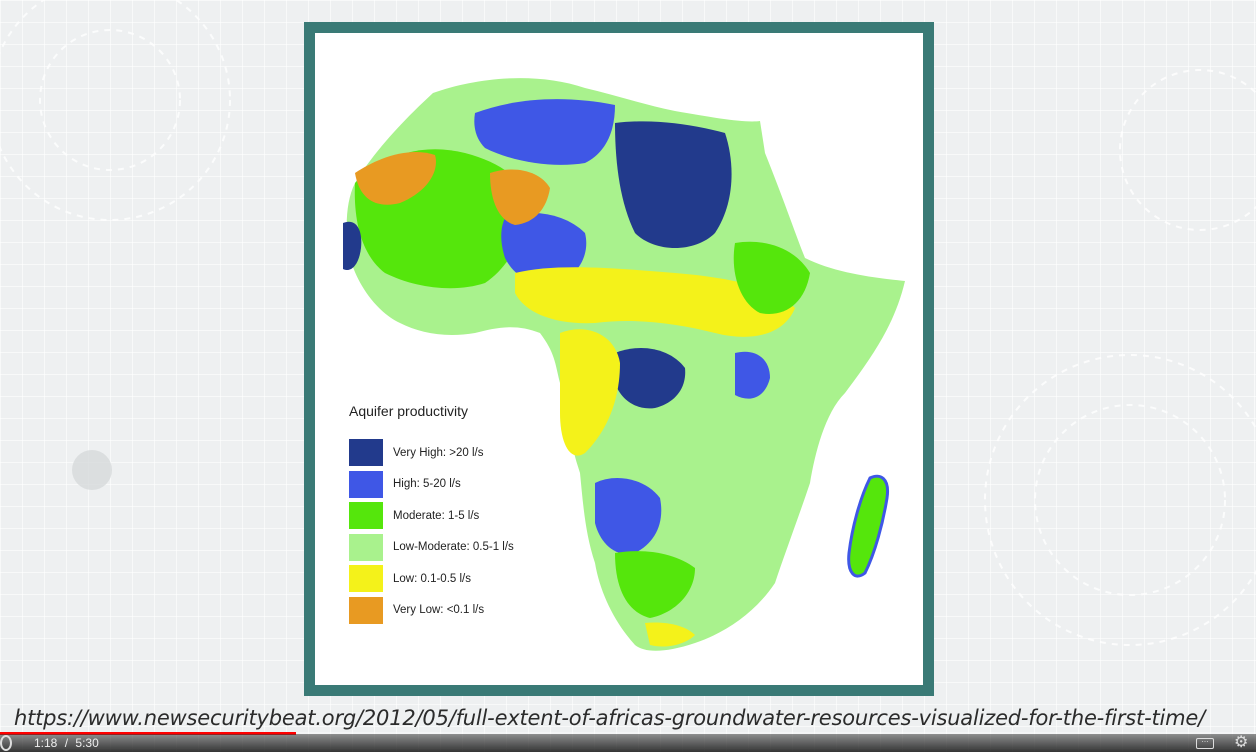  Describe the element at coordinates (628, 733) in the screenshot. I see `video-progress-bar` at that location.